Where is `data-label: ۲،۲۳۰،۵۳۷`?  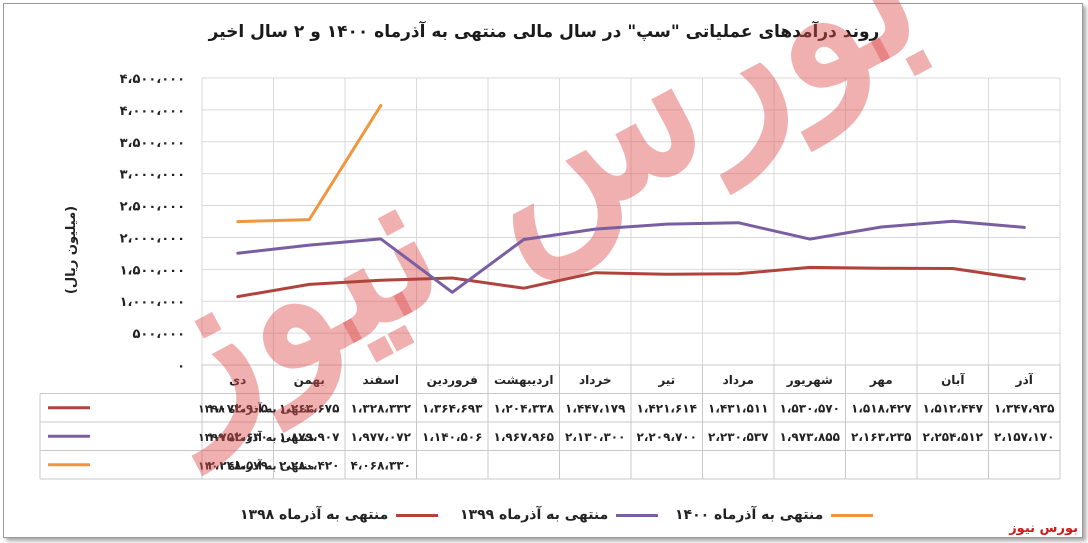
data-label: ۲،۲۳۰،۵۳۷ is located at coordinates (738, 437).